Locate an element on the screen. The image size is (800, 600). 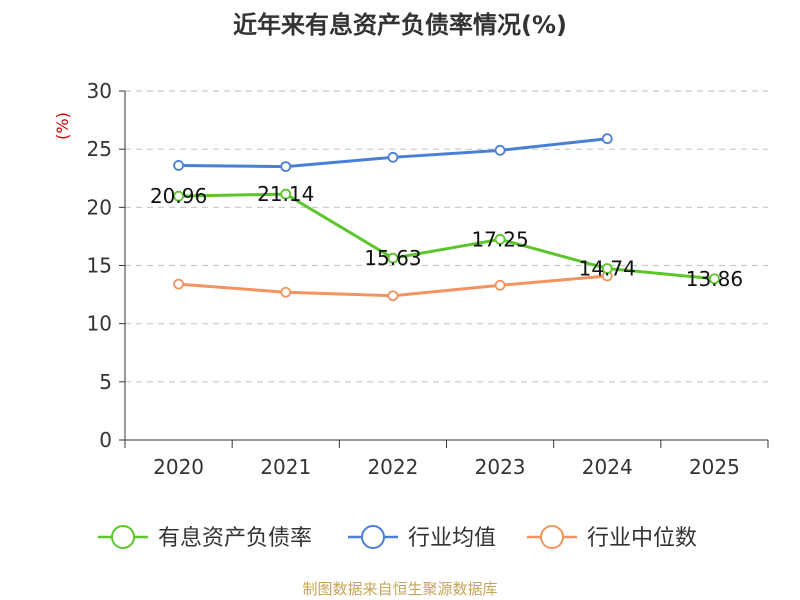
legend-label: 行业均值 is located at coordinates (452, 538).